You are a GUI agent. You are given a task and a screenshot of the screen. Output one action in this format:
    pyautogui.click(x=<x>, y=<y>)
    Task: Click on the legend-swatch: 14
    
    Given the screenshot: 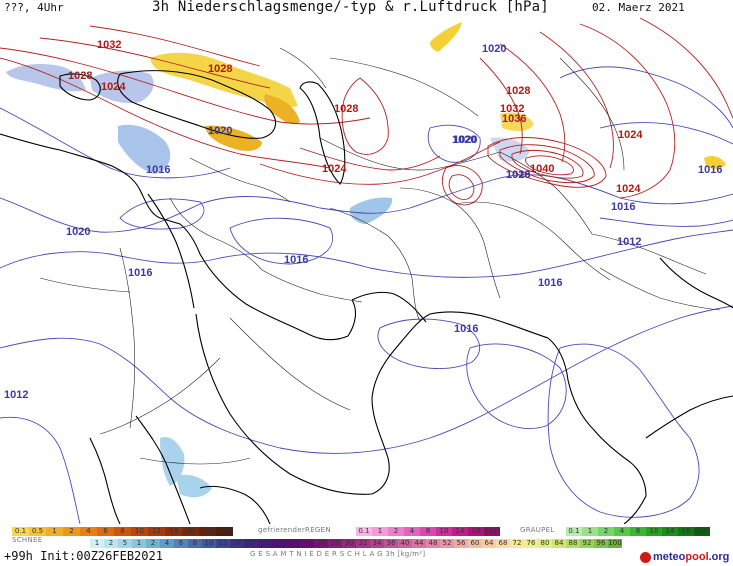 What is the action you would take?
    pyautogui.click(x=460, y=531)
    